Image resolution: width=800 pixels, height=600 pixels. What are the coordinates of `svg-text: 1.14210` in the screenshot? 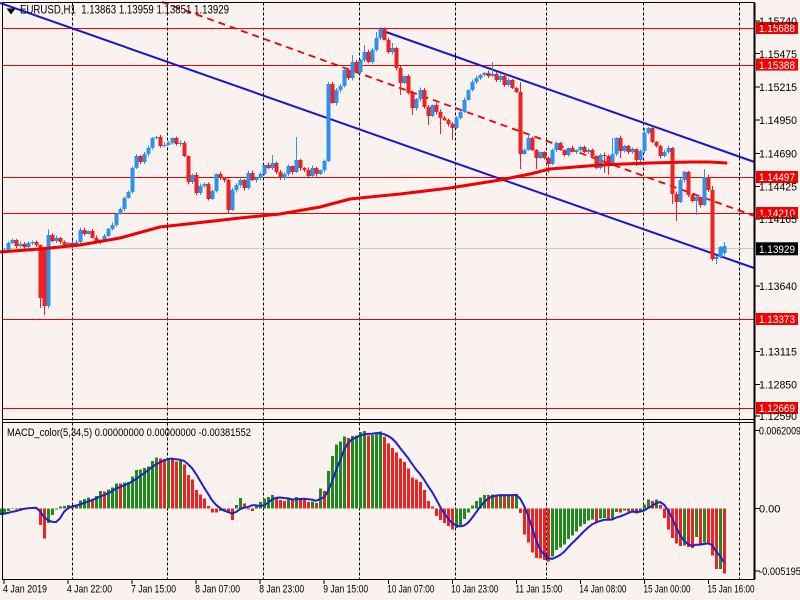 It's located at (777, 214).